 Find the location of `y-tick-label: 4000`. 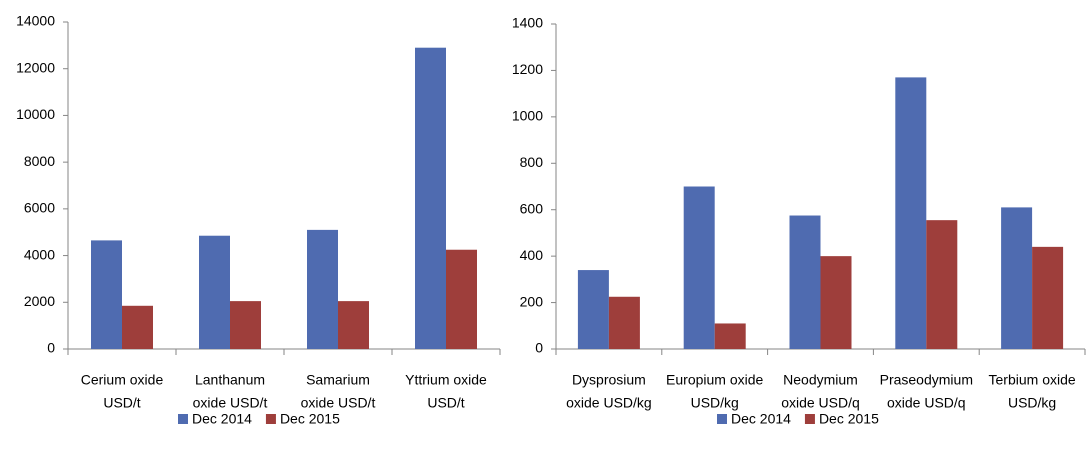

y-tick-label: 4000 is located at coordinates (39, 254).